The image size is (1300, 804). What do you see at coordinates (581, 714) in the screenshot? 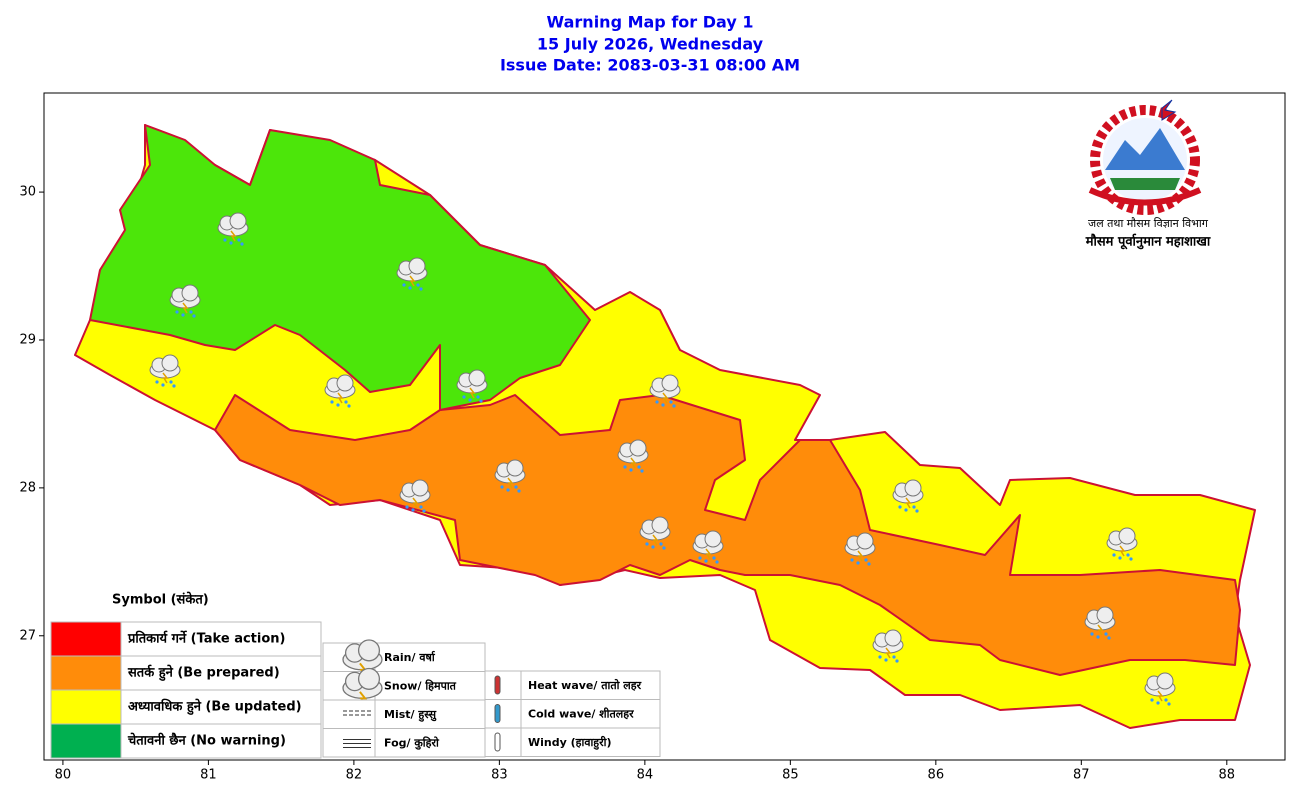
I see `symbol-label: Cold wave/ शीतलहर` at bounding box center [581, 714].